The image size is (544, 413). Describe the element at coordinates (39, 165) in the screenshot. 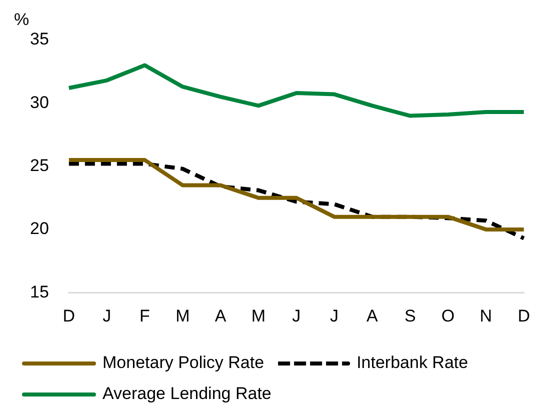

I see `y-tick-label: 25` at that location.